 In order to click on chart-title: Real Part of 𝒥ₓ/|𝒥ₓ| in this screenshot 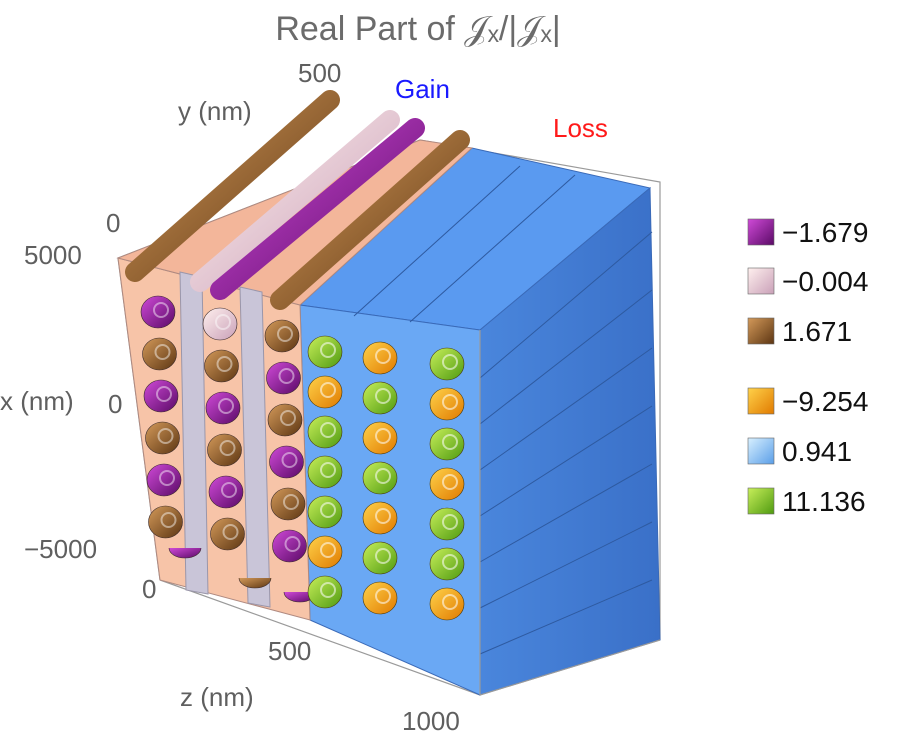, I will do `click(417, 29)`.